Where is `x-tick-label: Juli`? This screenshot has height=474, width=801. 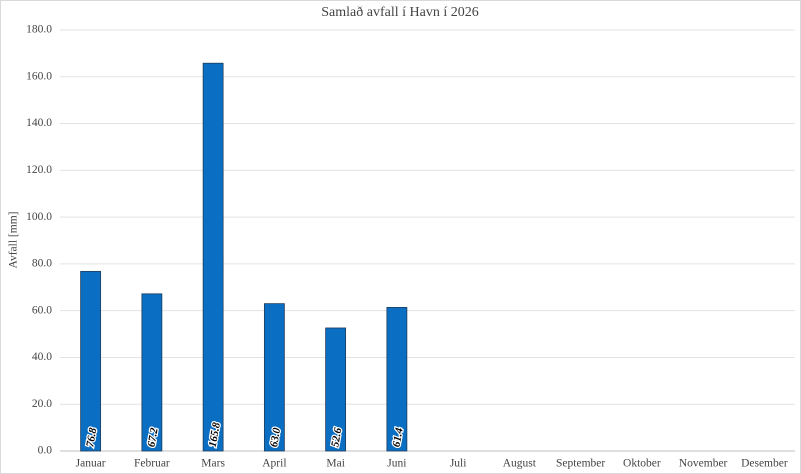 x-tick-label: Juli is located at coordinates (458, 464).